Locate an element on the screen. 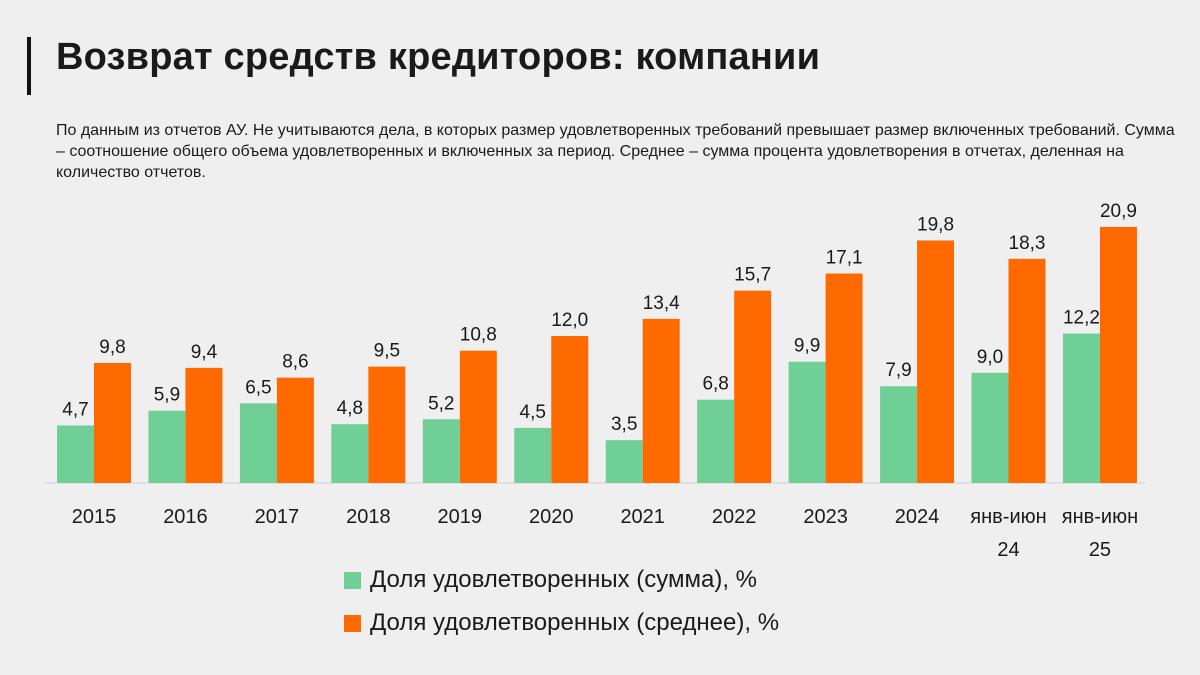 The height and width of the screenshot is (675, 1200). legend-swatch-sum is located at coordinates (352, 580).